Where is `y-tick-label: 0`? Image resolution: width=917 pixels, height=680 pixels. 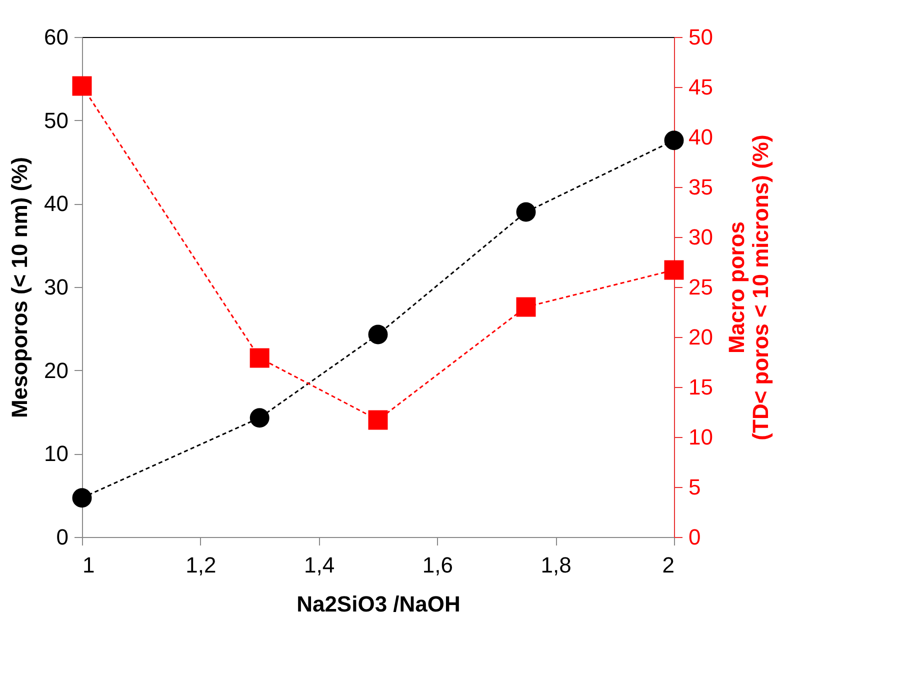 y-tick-label: 0 is located at coordinates (62, 537).